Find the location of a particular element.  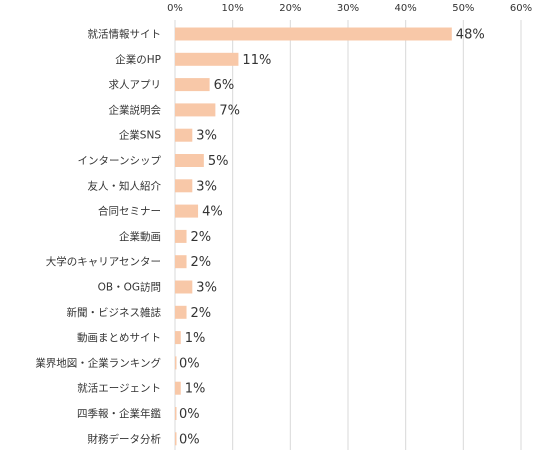

category-label: 大学のキャリアセンター is located at coordinates (103, 261).